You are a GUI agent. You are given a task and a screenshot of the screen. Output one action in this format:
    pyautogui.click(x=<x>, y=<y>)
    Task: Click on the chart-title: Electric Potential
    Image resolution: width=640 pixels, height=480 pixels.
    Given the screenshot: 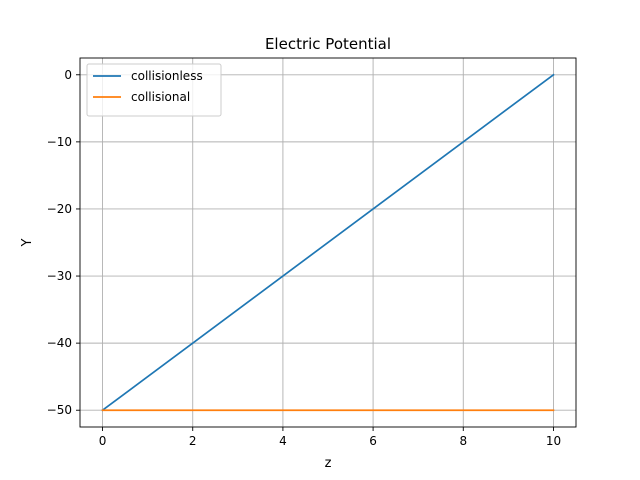 What is the action you would take?
    pyautogui.click(x=328, y=44)
    